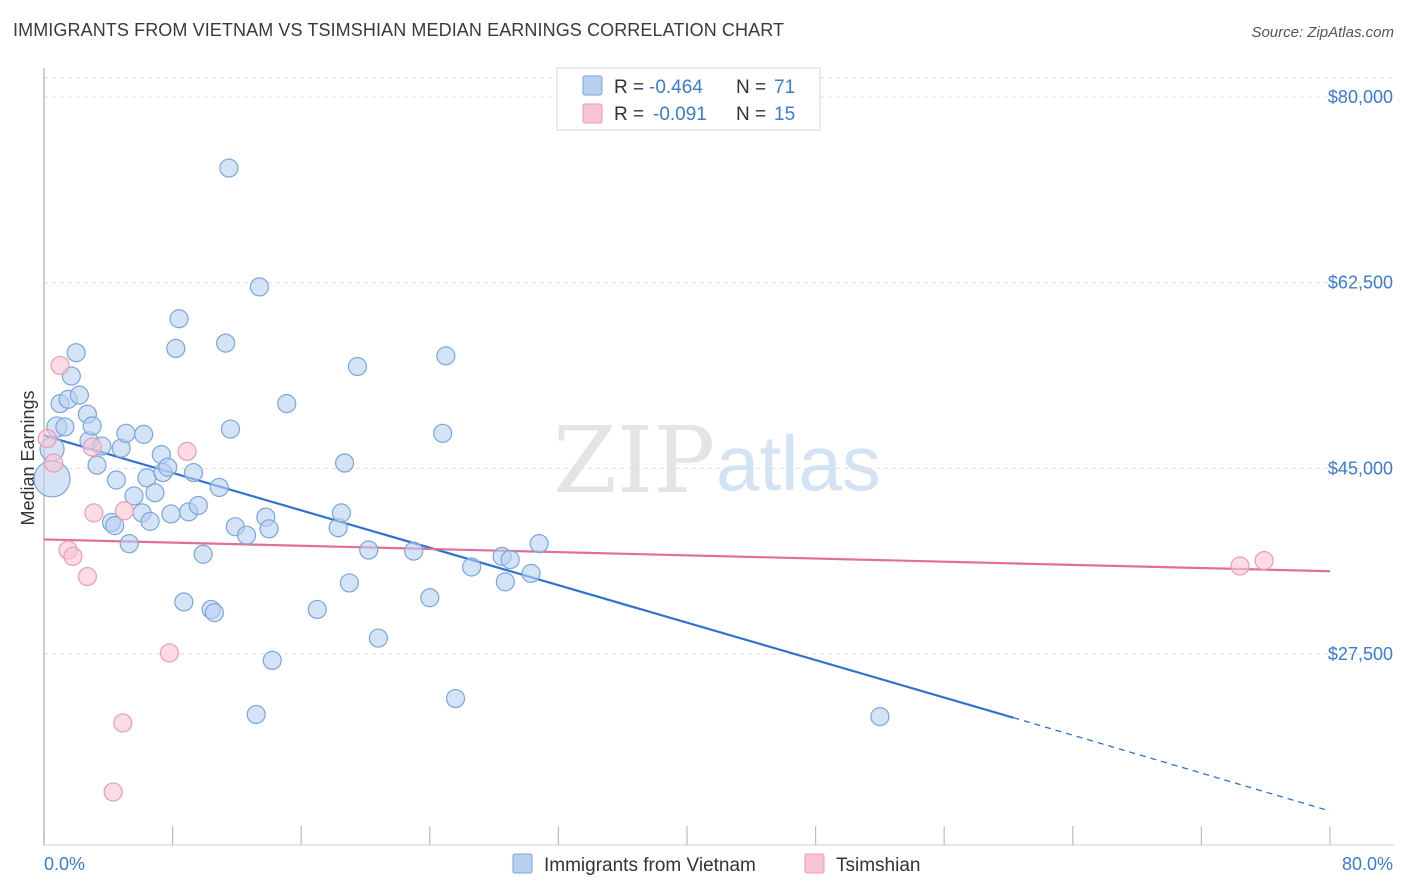 This screenshot has height=892, width=1406. What do you see at coordinates (1172, 764) in the screenshot?
I see `trend-line-vietnam-extrapolated` at bounding box center [1172, 764].